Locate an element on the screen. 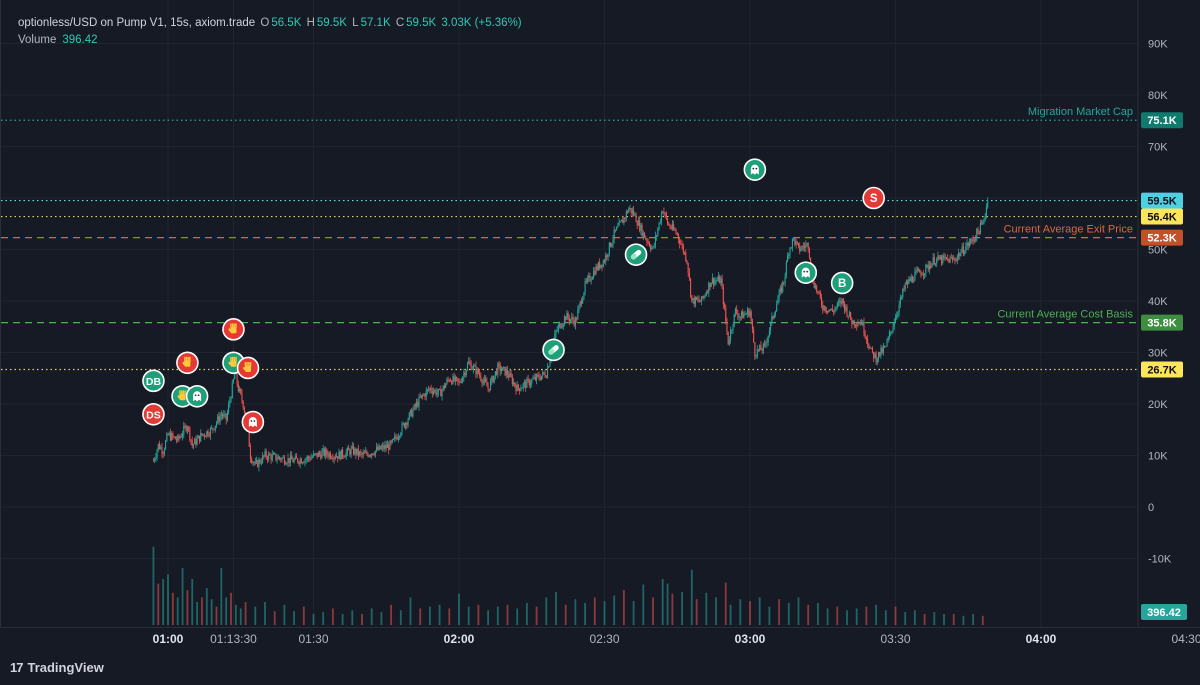  tradingview-brand: 17 TradingView is located at coordinates (57, 667).